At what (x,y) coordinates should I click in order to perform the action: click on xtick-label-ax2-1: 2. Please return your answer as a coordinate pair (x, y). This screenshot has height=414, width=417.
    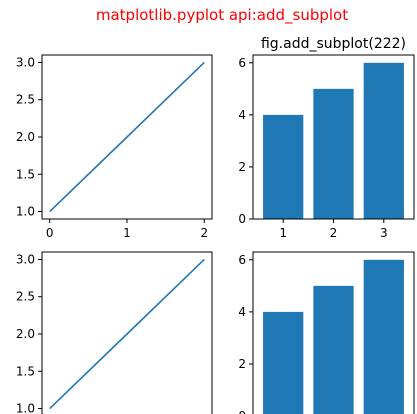
    Looking at the image, I should click on (334, 233).